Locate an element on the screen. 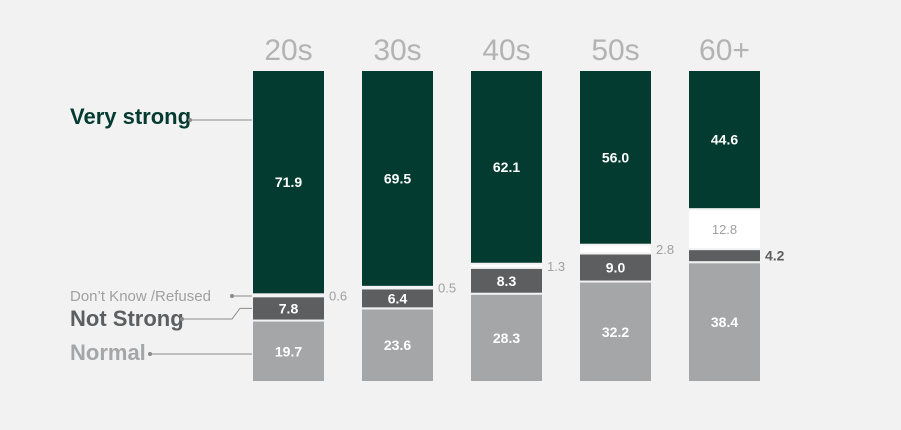 Image resolution: width=901 pixels, height=430 pixels. leader-normal-dot is located at coordinates (150, 354).